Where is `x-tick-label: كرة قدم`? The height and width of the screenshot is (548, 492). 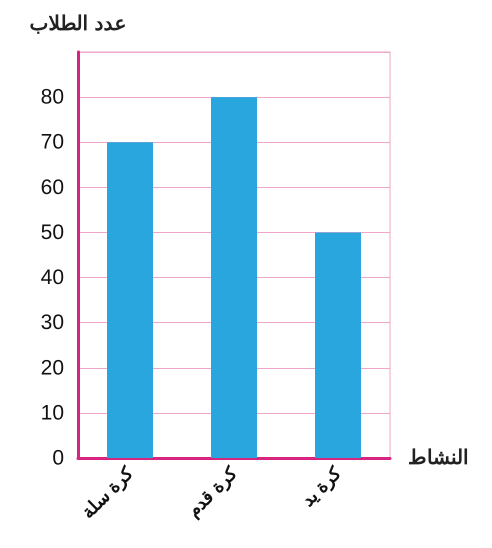 x-tick-label: كرة قدم is located at coordinates (212, 492).